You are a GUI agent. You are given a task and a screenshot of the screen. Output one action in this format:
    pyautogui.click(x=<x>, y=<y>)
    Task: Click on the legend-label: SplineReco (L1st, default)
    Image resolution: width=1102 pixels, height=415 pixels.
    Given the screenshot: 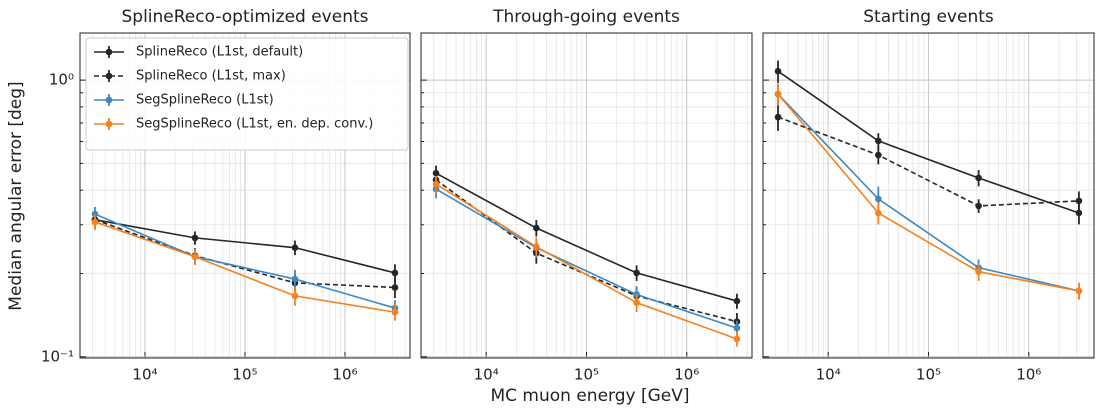 What is the action you would take?
    pyautogui.click(x=219, y=52)
    